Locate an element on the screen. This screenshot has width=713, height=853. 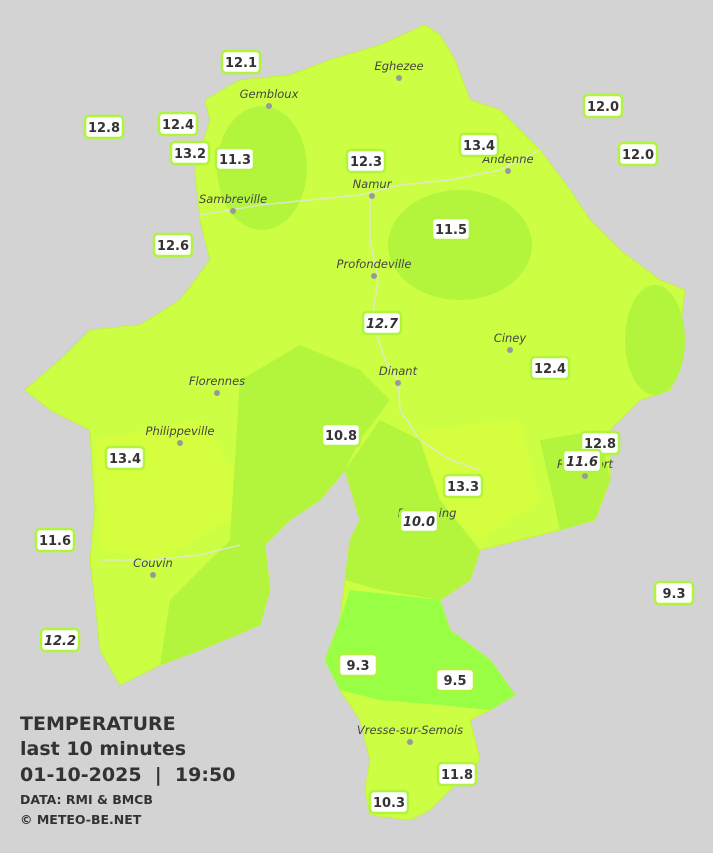
legend-source: DATA: RMI & BMCB is located at coordinates (86, 799).